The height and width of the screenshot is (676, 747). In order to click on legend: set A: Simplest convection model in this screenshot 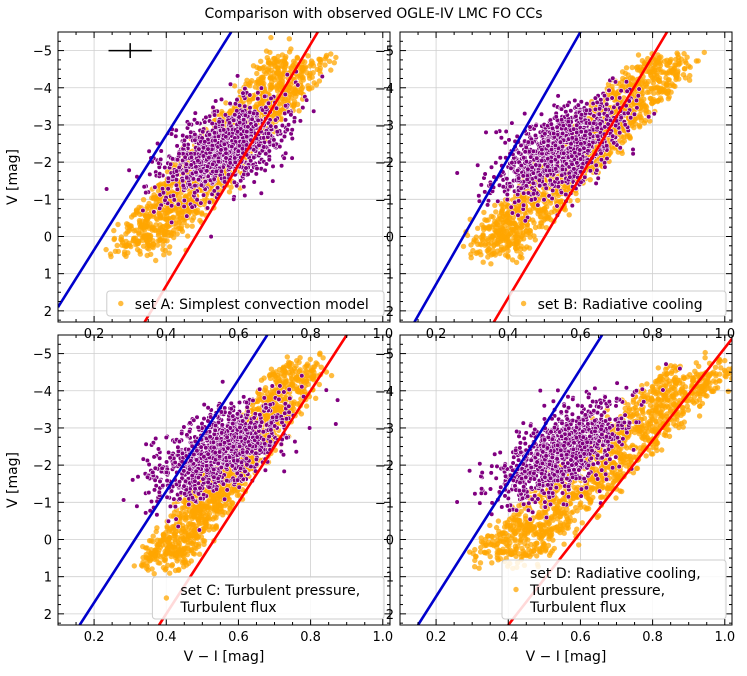, I will do `click(245, 303)`.